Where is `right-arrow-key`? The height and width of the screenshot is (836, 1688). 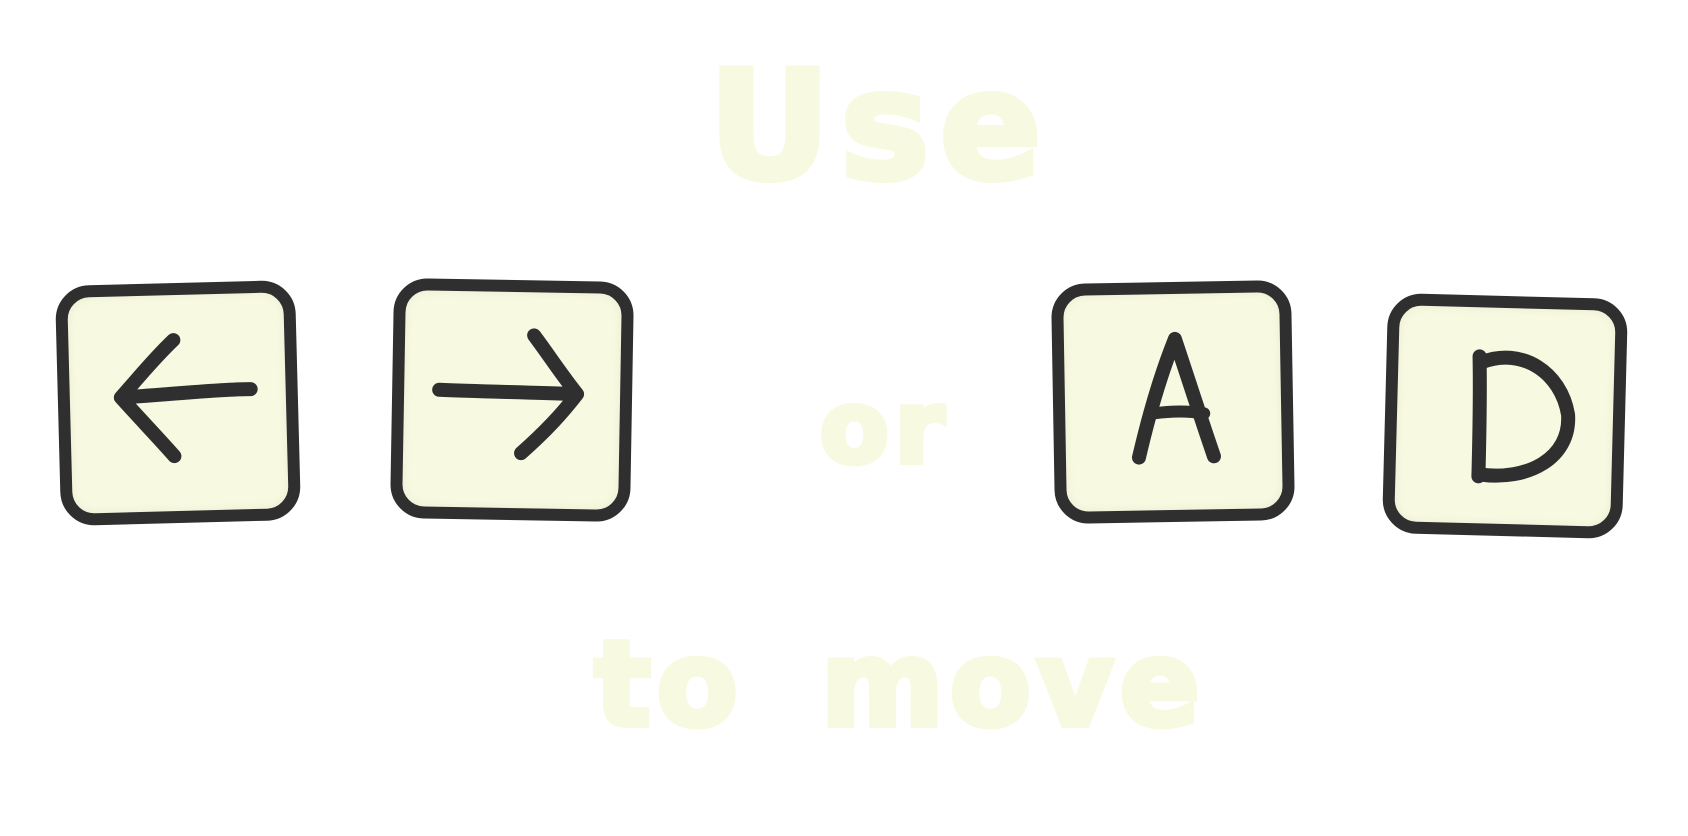
right-arrow-key is located at coordinates (512, 400).